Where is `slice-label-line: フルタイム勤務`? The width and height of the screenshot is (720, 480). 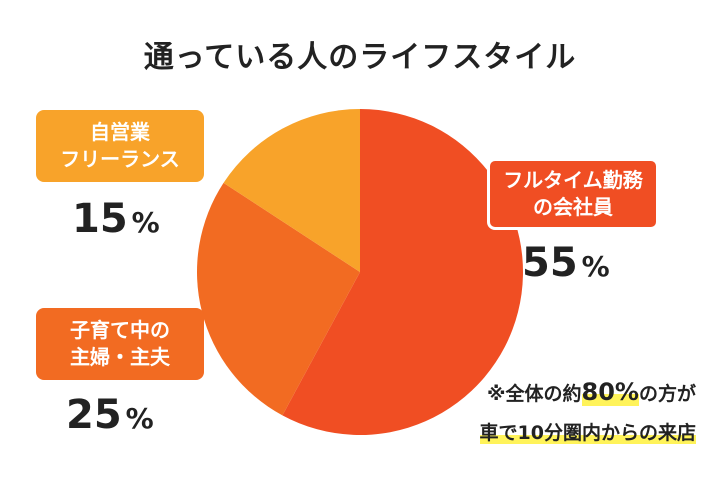 slice-label-line: フルタイム勤務 is located at coordinates (573, 180).